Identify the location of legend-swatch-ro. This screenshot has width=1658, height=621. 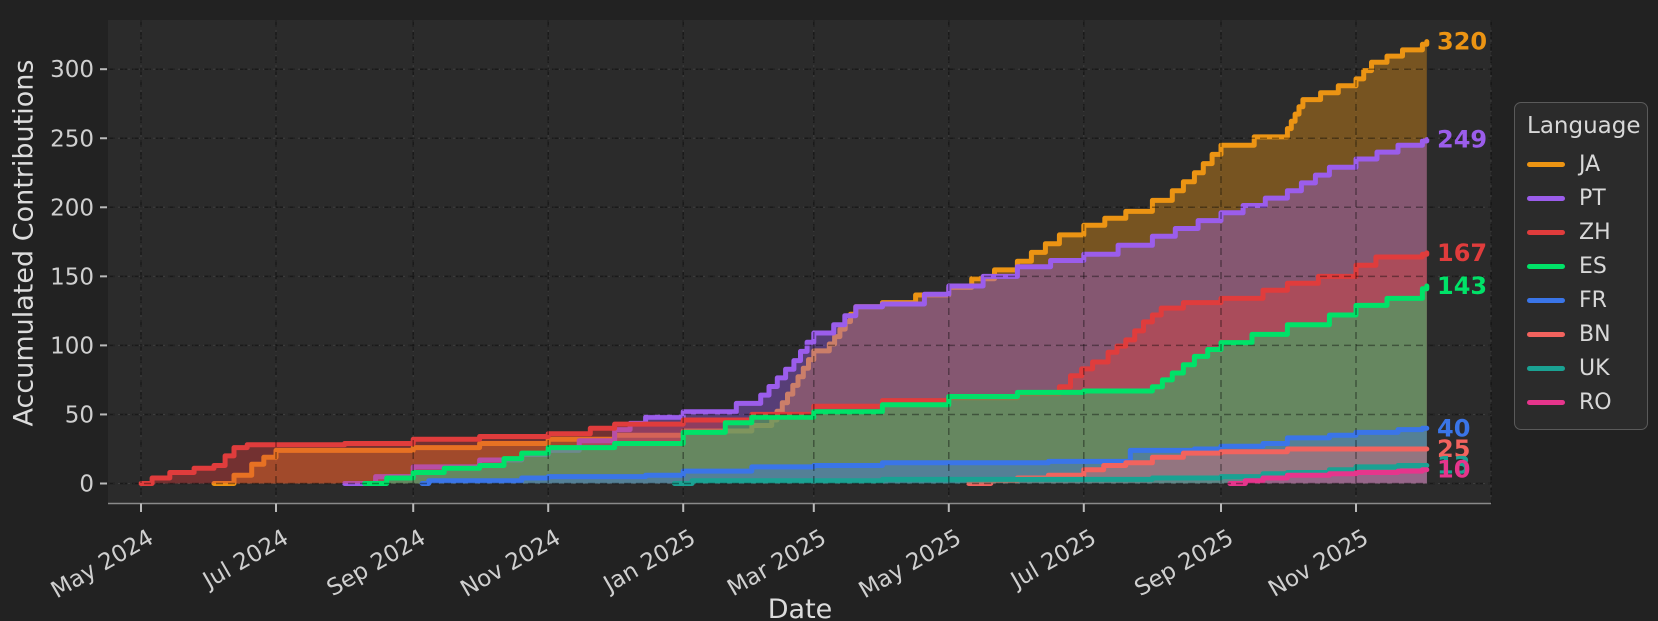
(1546, 402).